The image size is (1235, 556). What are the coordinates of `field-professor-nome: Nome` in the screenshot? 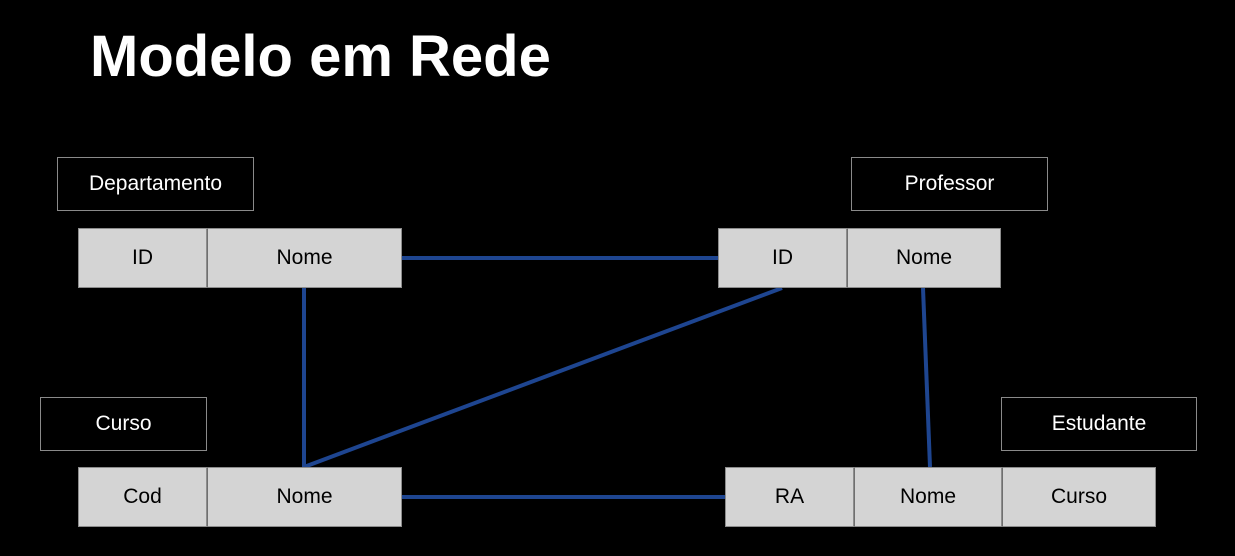 It's located at (924, 258).